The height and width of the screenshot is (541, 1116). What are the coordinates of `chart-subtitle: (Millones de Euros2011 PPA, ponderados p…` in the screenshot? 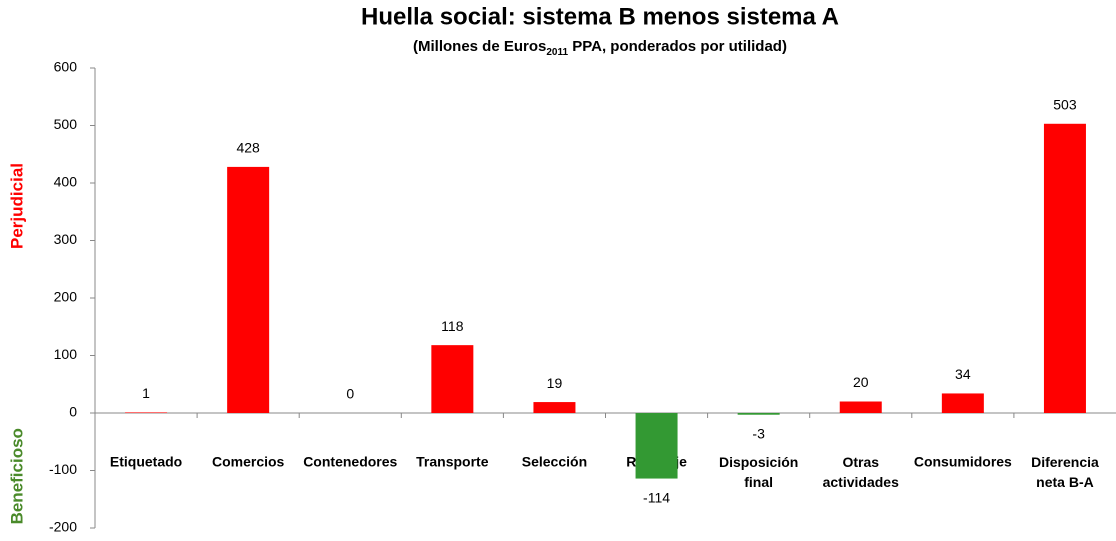 It's located at (600, 48).